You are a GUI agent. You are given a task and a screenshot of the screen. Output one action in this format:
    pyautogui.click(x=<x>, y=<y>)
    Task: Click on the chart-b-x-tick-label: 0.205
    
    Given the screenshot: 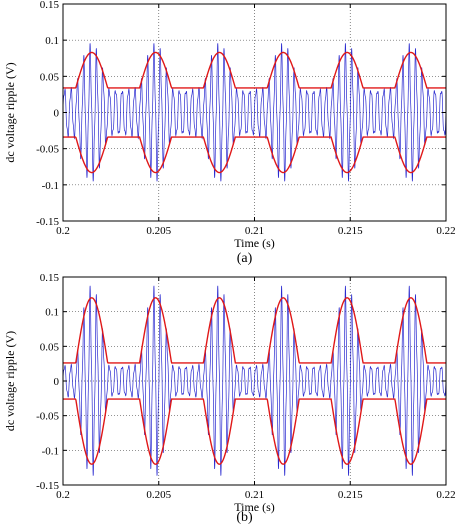 What is the action you would take?
    pyautogui.click(x=158, y=495)
    